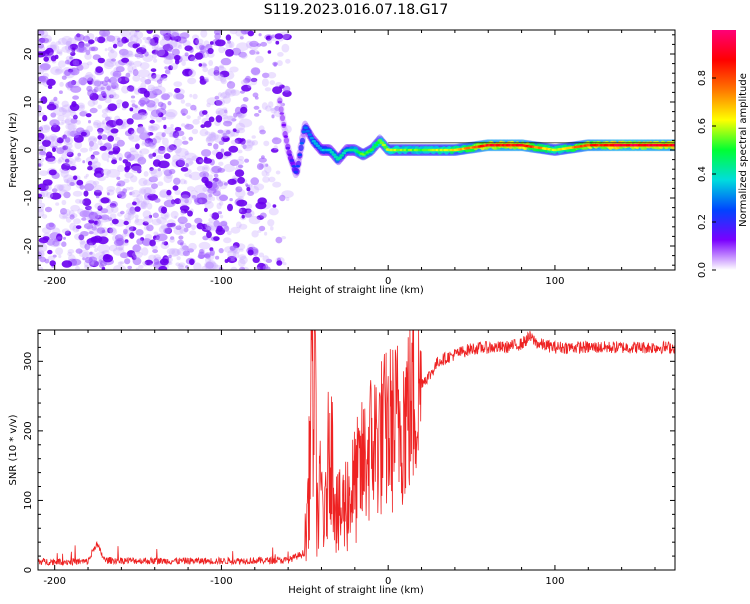 The image size is (750, 604). What do you see at coordinates (724, 150) in the screenshot?
I see `colorbar-gradient` at bounding box center [724, 150].